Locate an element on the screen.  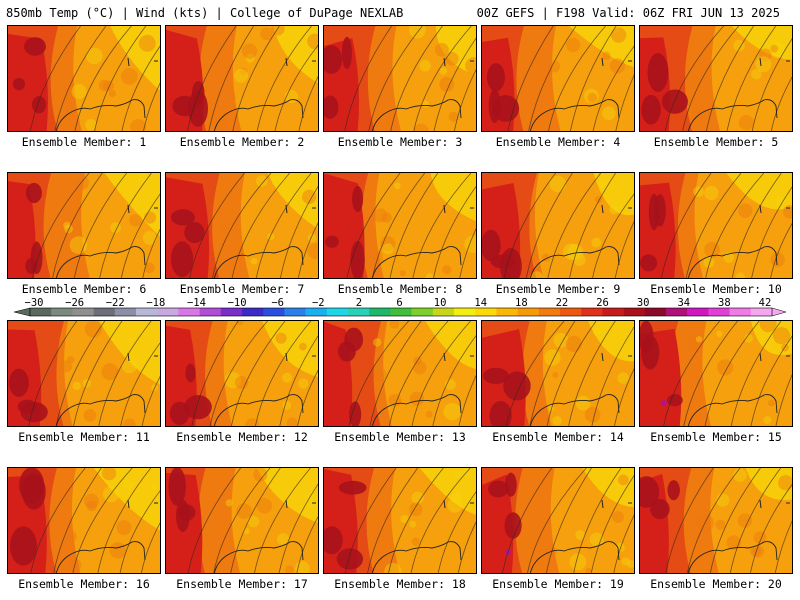
ensemble-member-label: Ensemble Member: 4 is located at coordinates (558, 142).